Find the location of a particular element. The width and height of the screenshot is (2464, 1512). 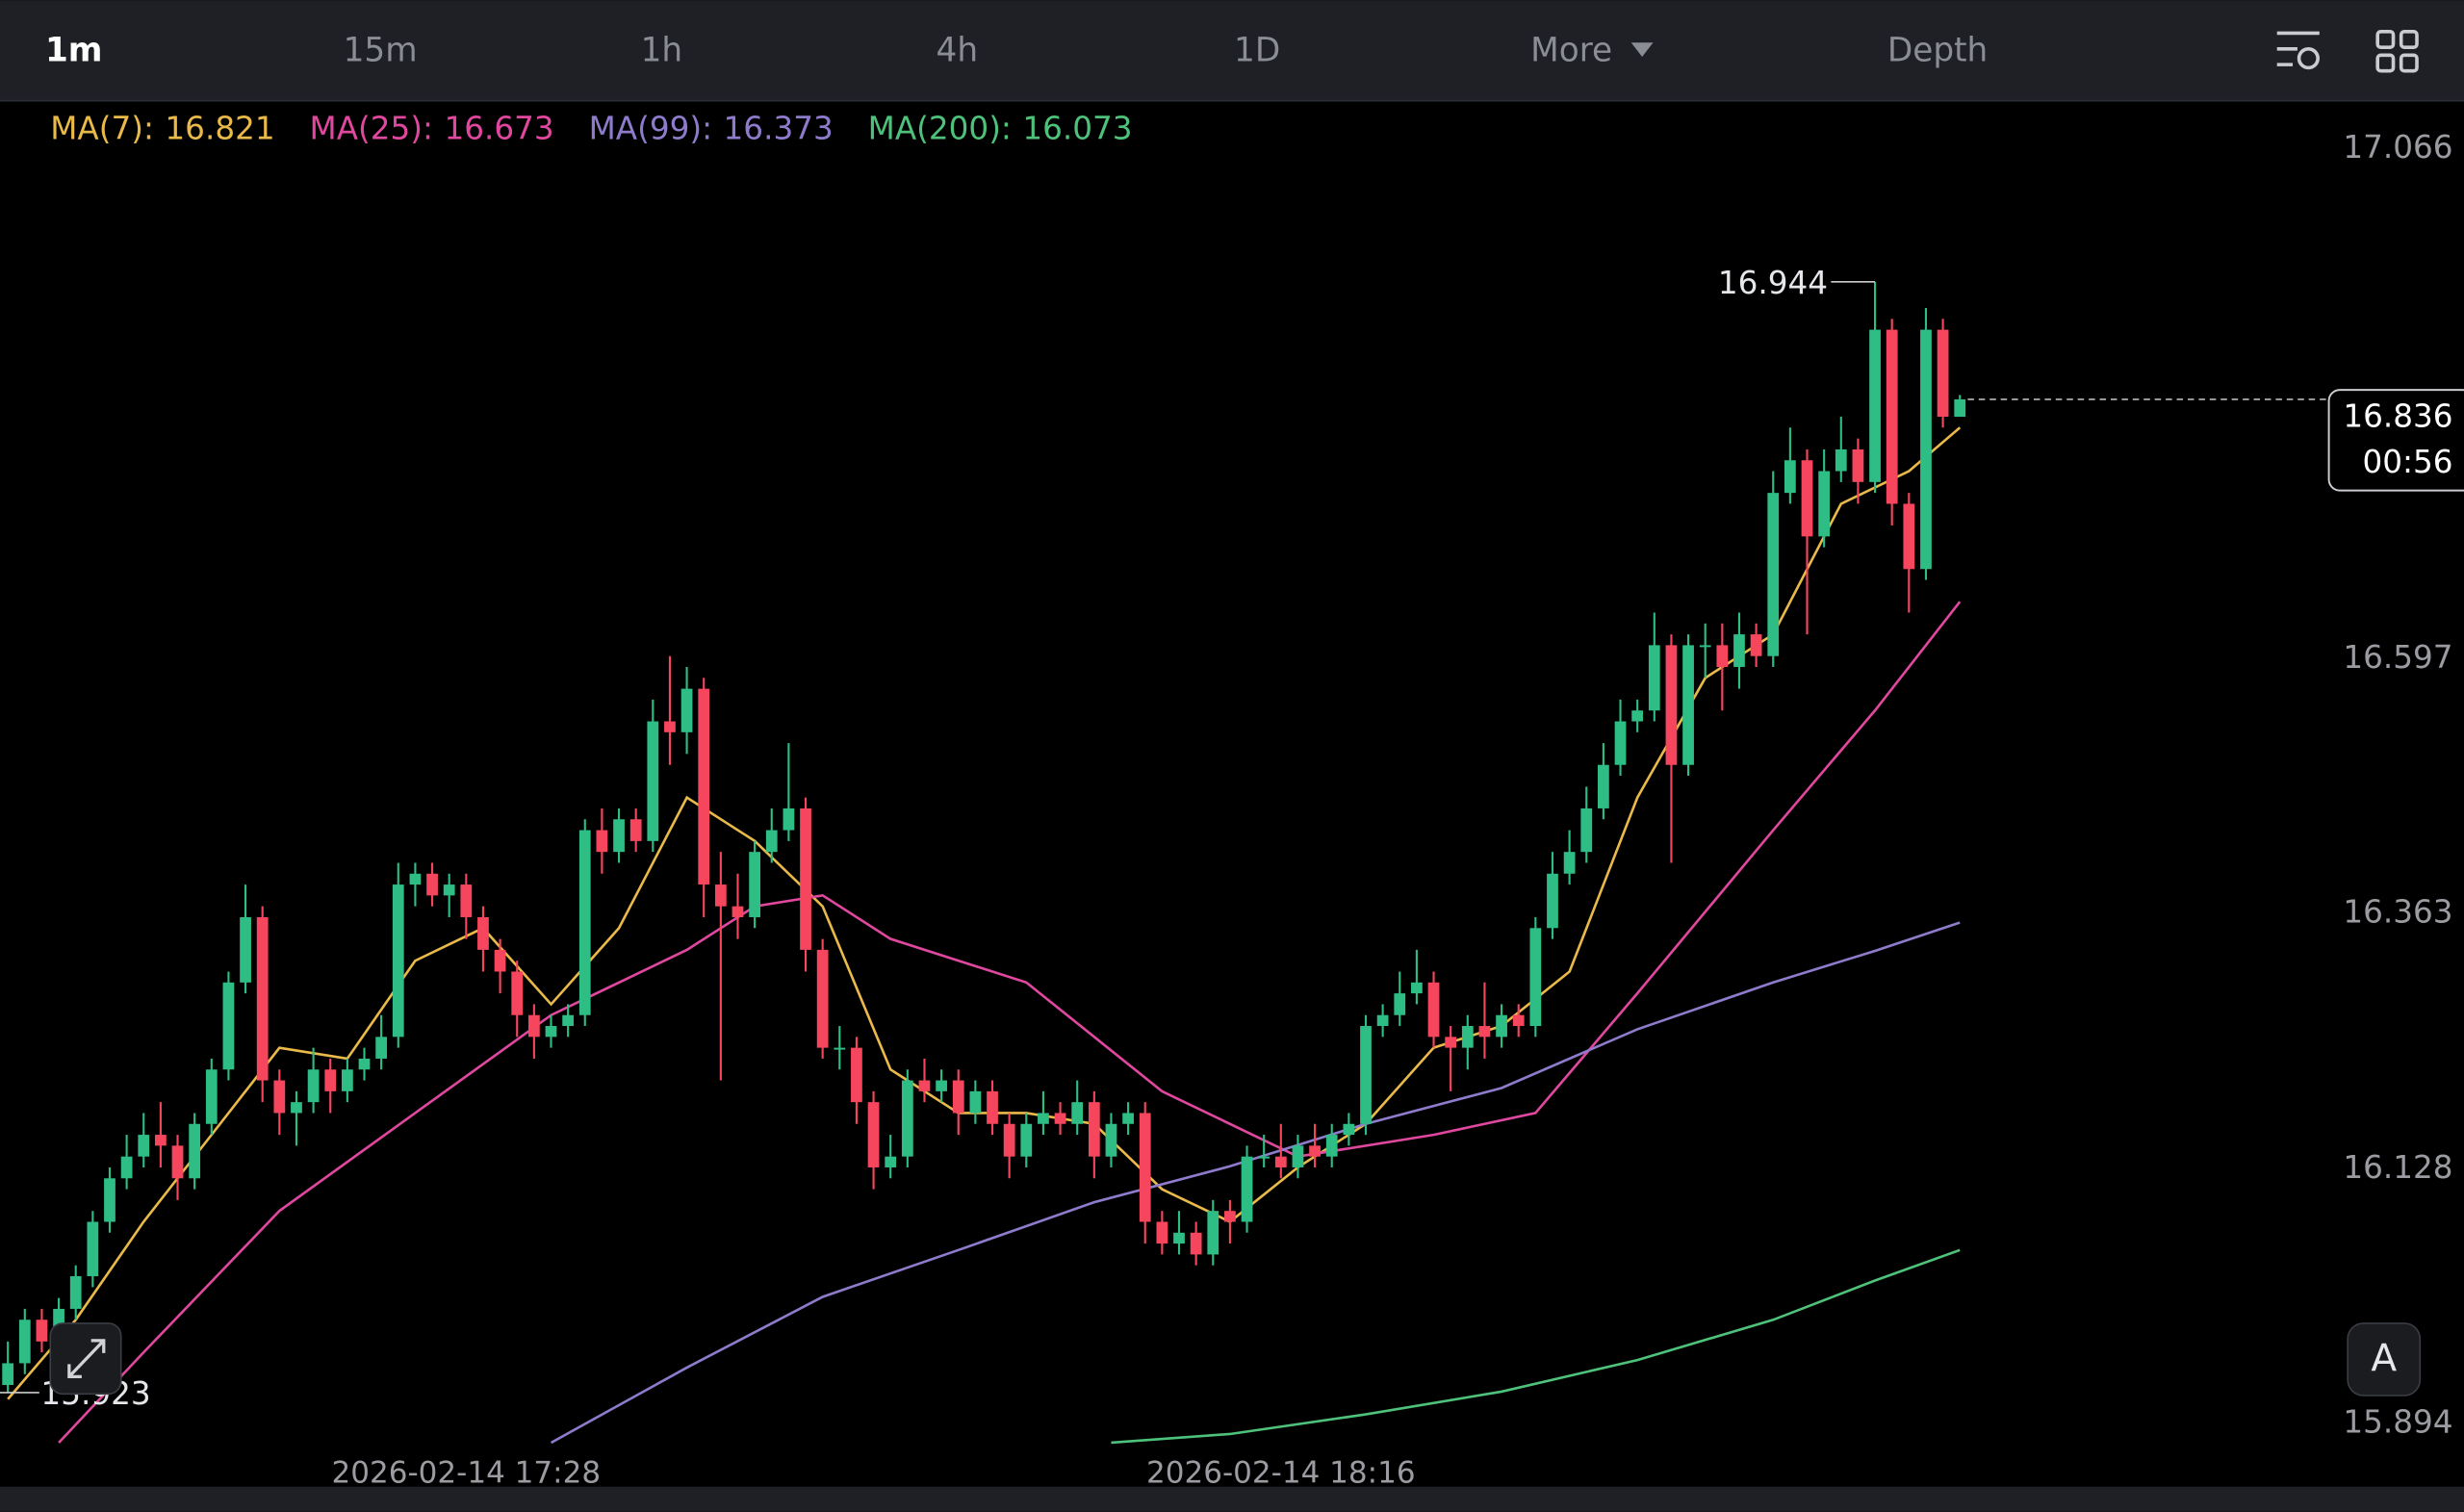

auto-scale-label: A is located at coordinates (2384, 1359).